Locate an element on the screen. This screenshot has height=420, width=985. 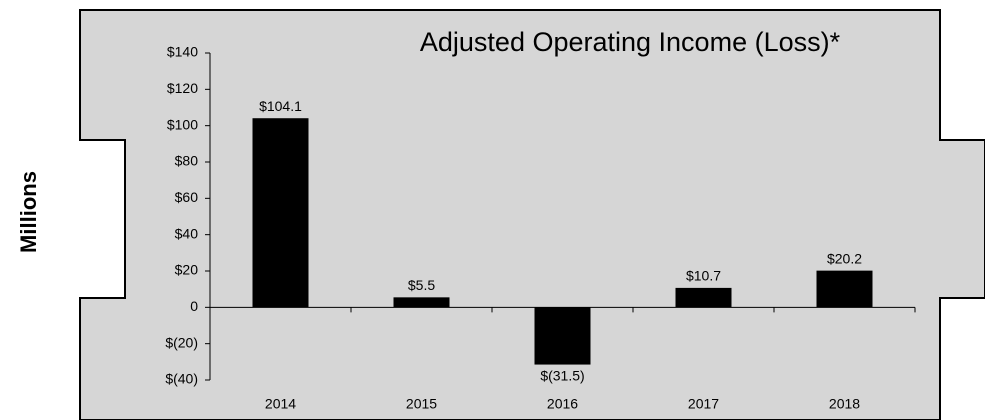
y-tick-label: $(20) is located at coordinates (181, 342).